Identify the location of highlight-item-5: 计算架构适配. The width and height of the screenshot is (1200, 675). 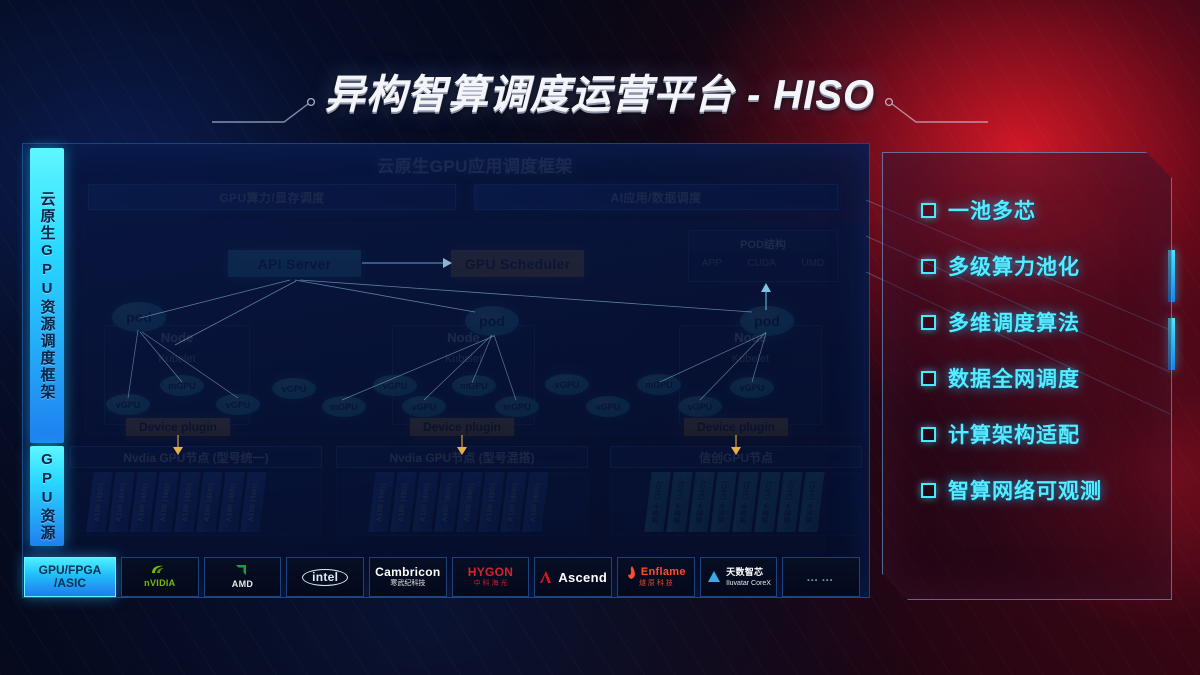
(1047, 434).